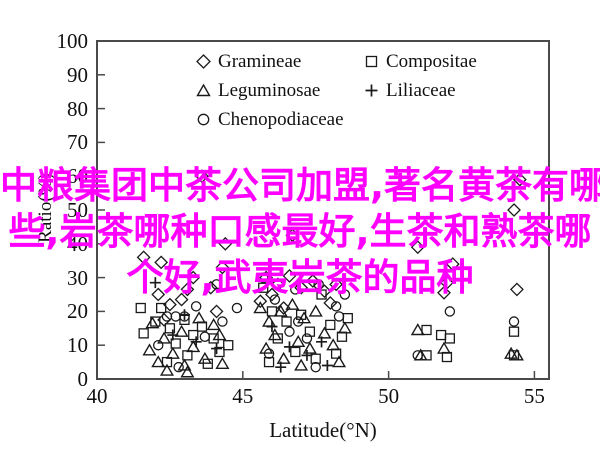  I want to click on legend-item-liliaceae: Liliaceae, so click(420, 90).